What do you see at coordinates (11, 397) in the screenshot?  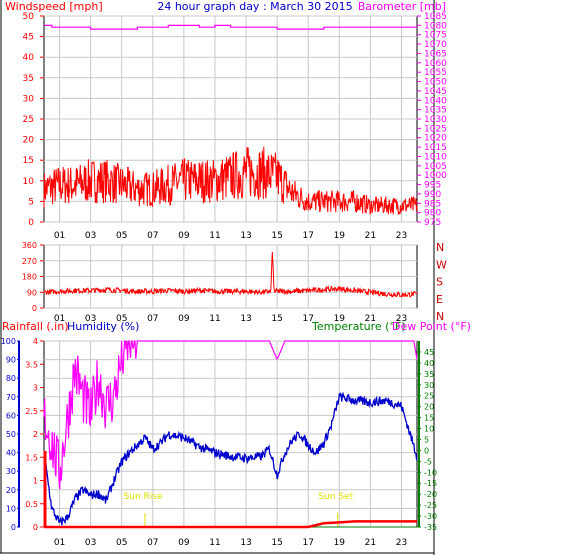 I see `humidity-tick-label: 70` at bounding box center [11, 397].